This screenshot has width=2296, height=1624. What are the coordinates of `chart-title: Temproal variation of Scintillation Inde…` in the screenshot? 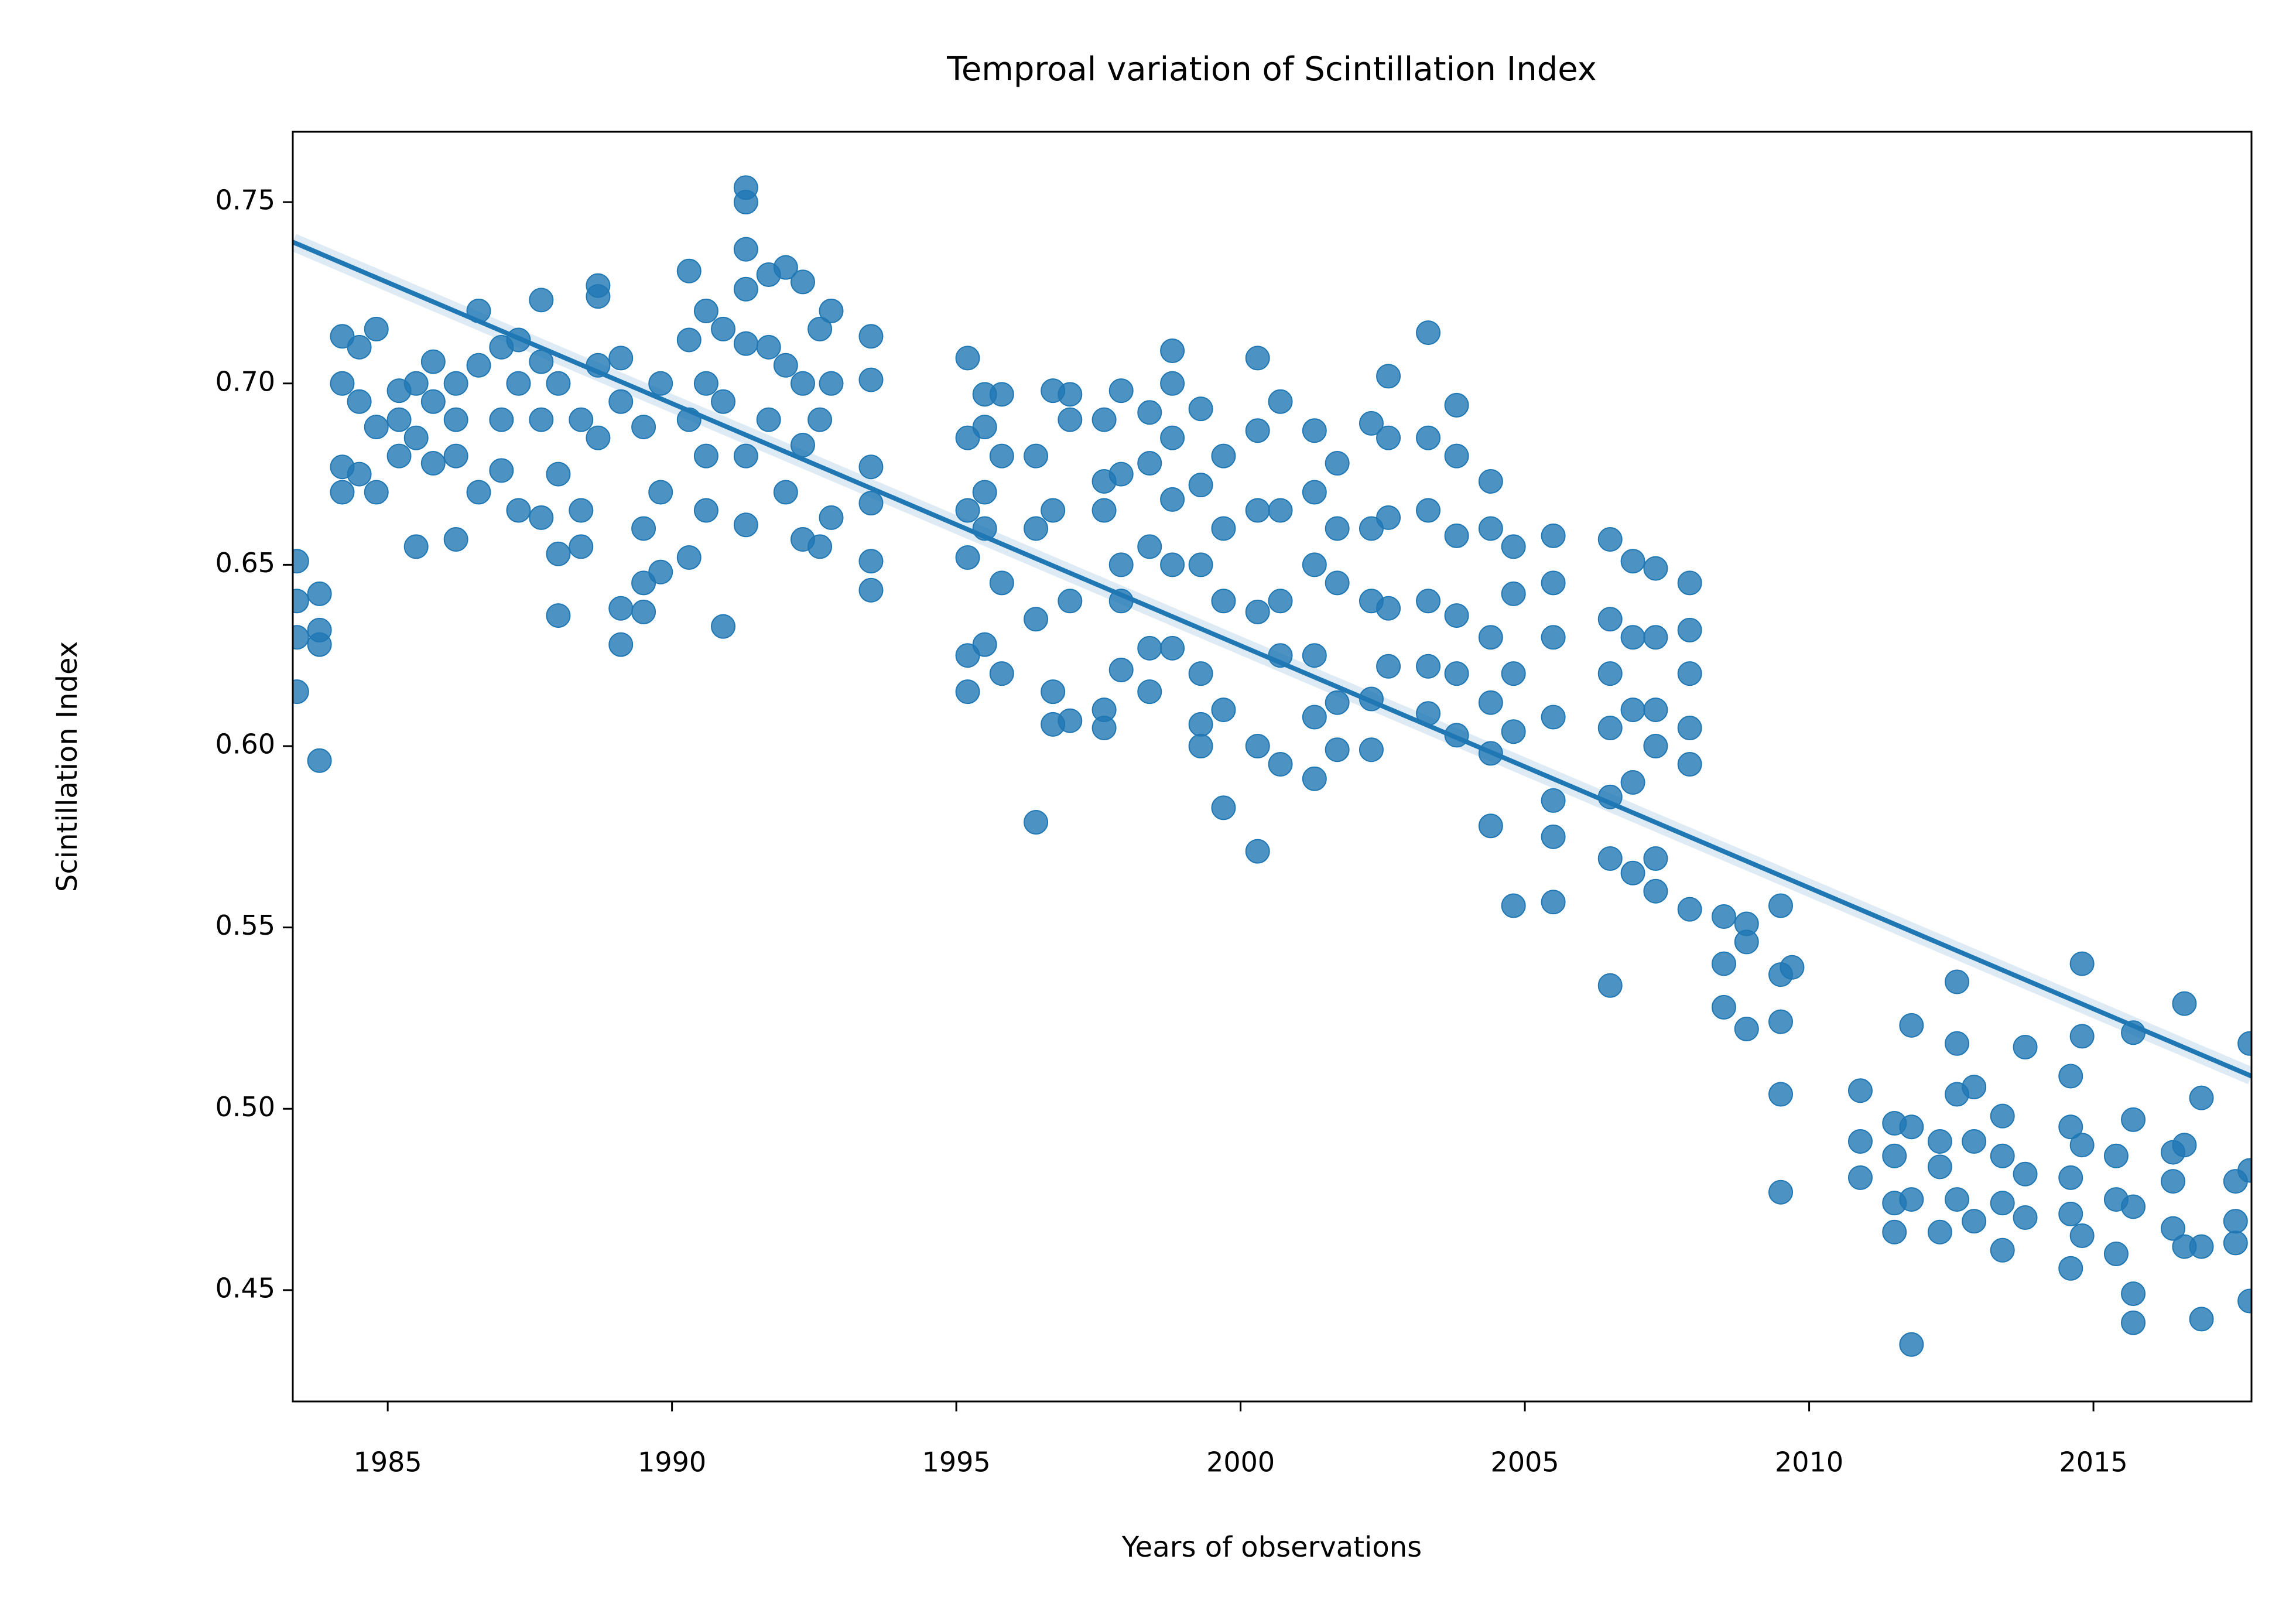 It's located at (1272, 69).